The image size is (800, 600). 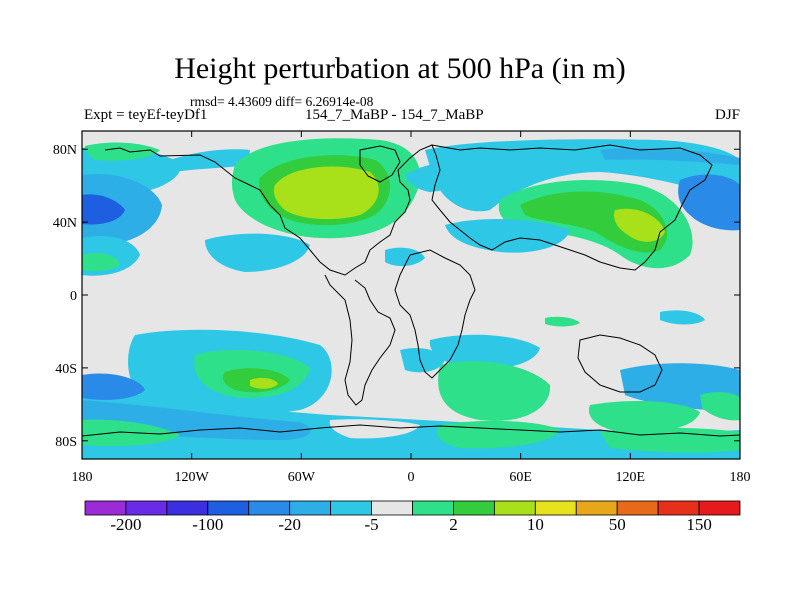 What do you see at coordinates (371, 524) in the screenshot?
I see `colorbar-label: -5` at bounding box center [371, 524].